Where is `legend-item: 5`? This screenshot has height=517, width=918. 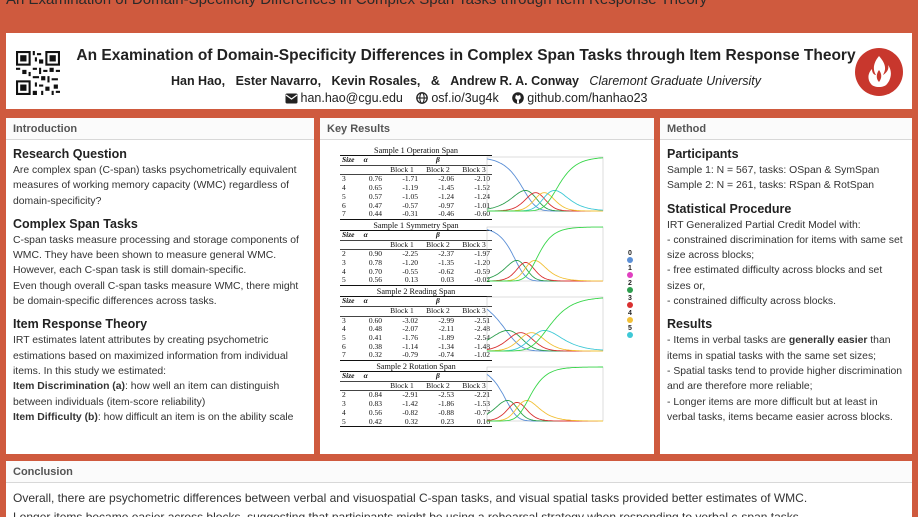
legend-item: 5 is located at coordinates (630, 331).